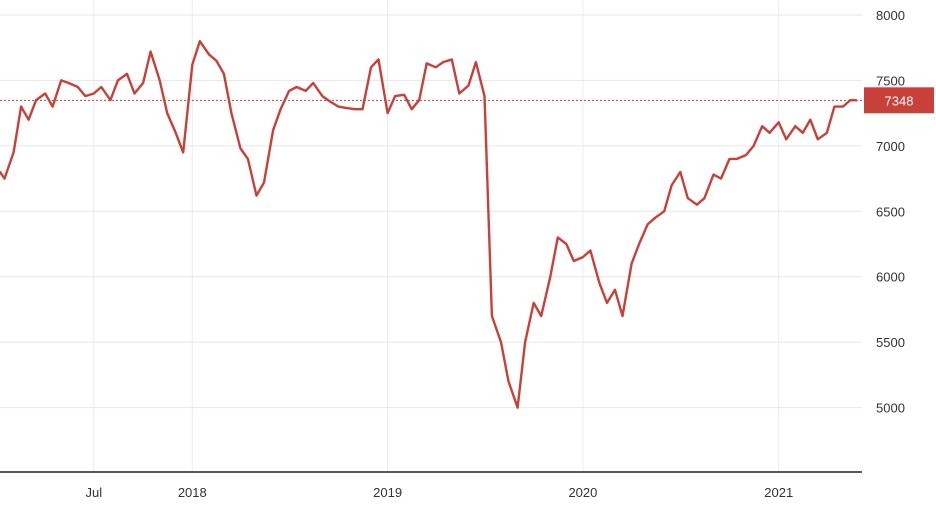  Describe the element at coordinates (778, 492) in the screenshot. I see `x-tick-label: 2021` at that location.